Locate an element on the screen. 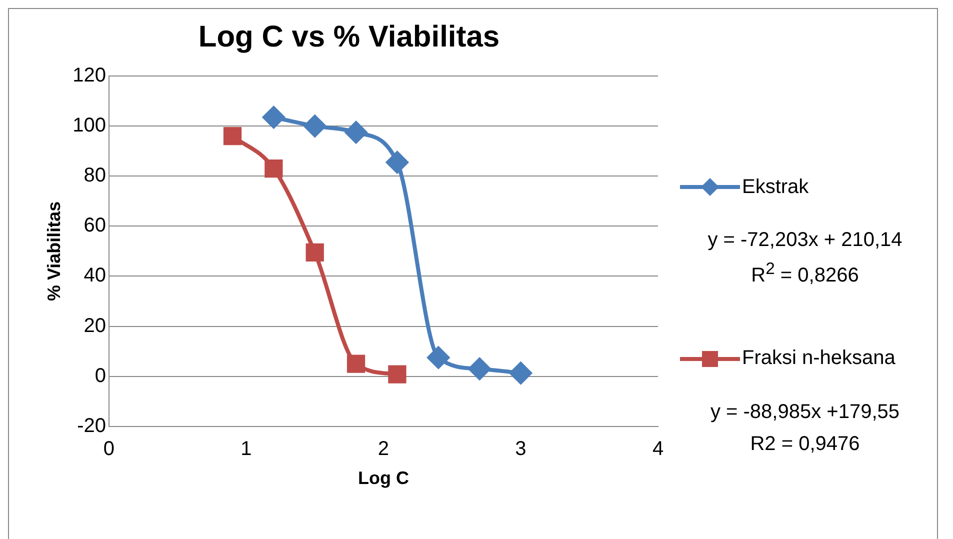 This screenshot has width=953, height=539. chart-title: Log C vs % Viabilitas is located at coordinates (349, 37).